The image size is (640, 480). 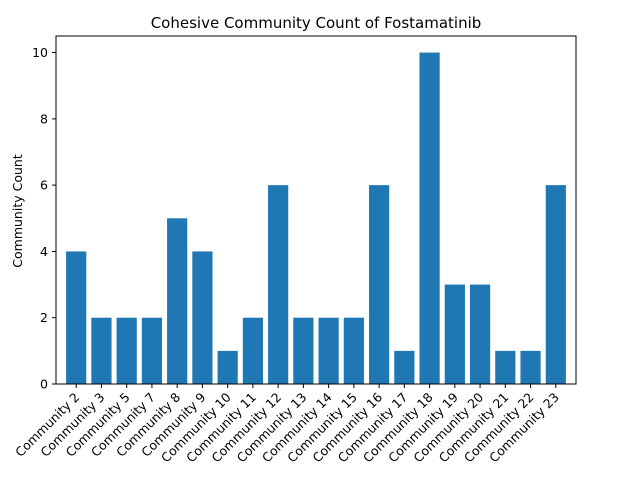 What do you see at coordinates (44, 185) in the screenshot?
I see `y-tick-label: 6` at bounding box center [44, 185].